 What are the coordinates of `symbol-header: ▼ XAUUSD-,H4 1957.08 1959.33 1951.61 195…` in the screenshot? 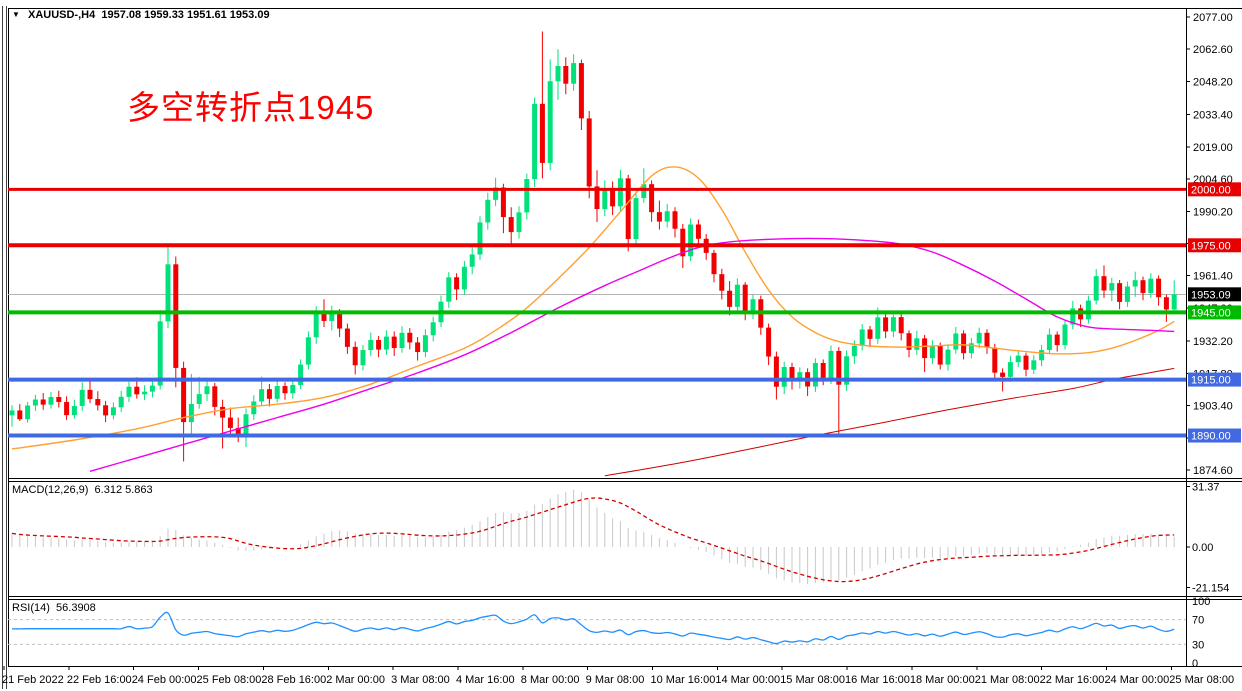 It's located at (141, 15).